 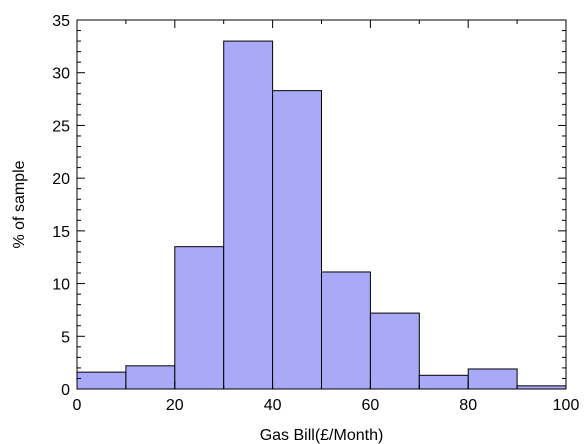 I want to click on y-tick-label-35: 35, so click(x=61, y=21).